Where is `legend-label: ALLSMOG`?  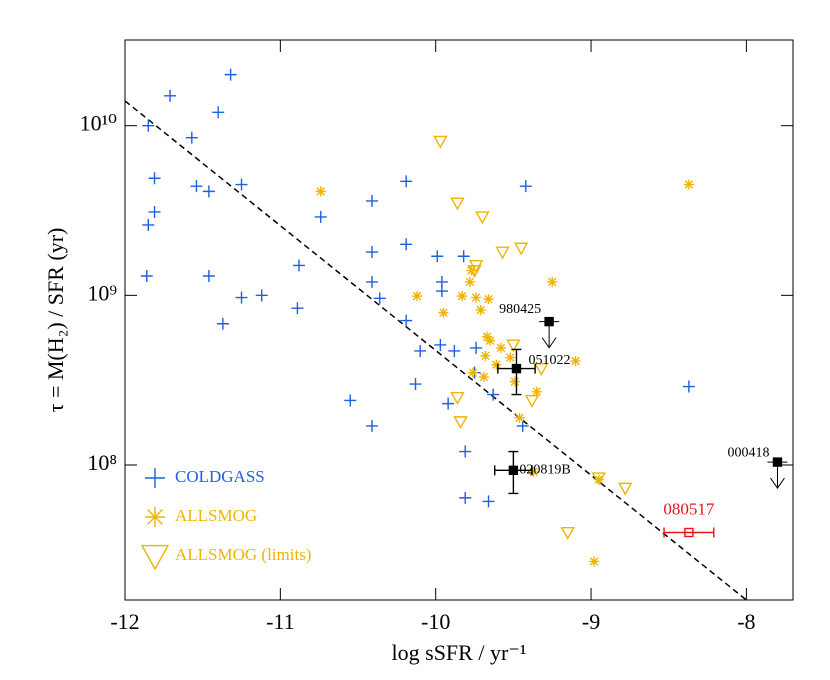
legend-label: ALLSMOG is located at coordinates (216, 515).